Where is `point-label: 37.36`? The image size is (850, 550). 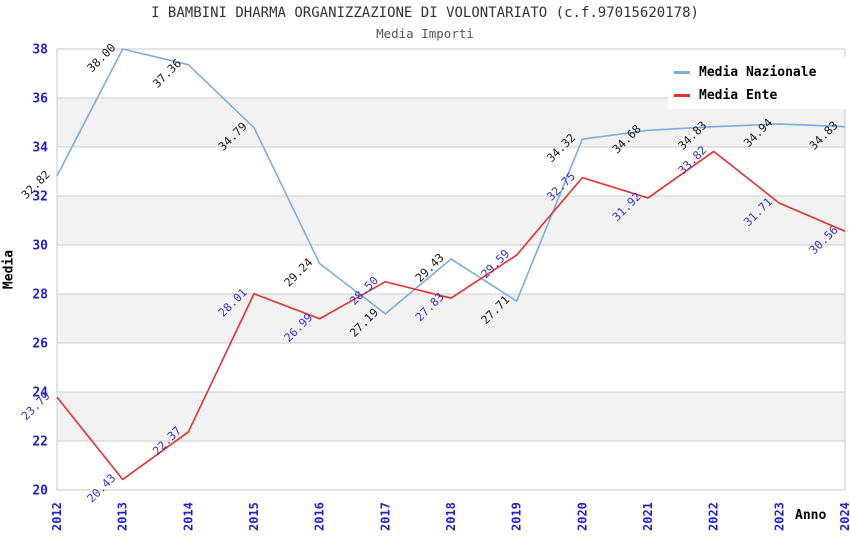
point-label: 37.36 is located at coordinates (167, 73).